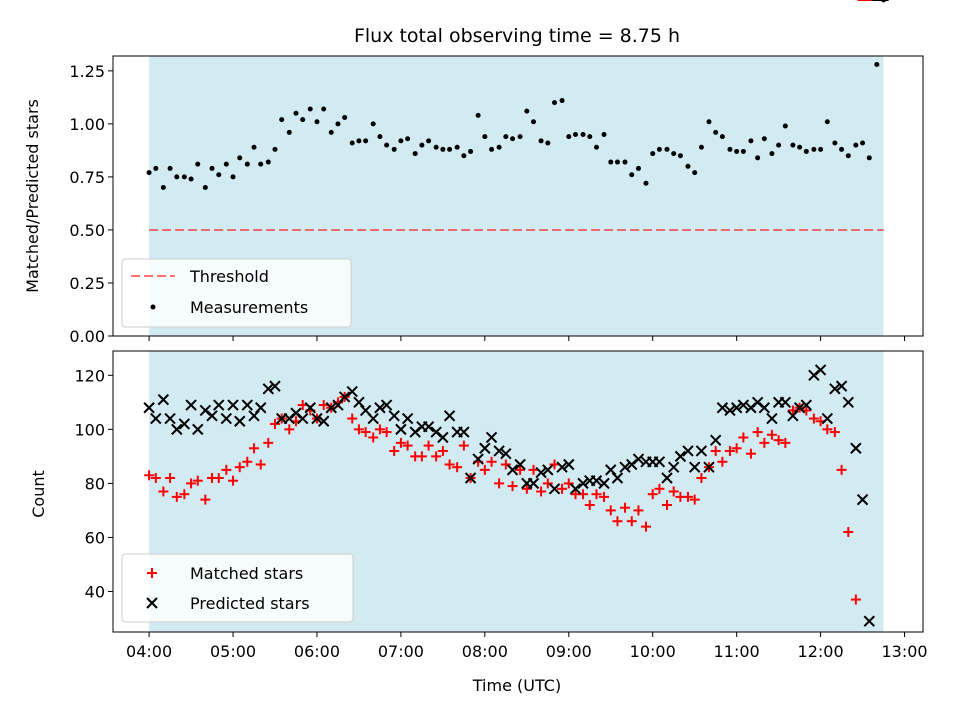 The width and height of the screenshot is (960, 720). Describe the element at coordinates (87, 230) in the screenshot. I see `y-tick-label: 0.50` at that location.